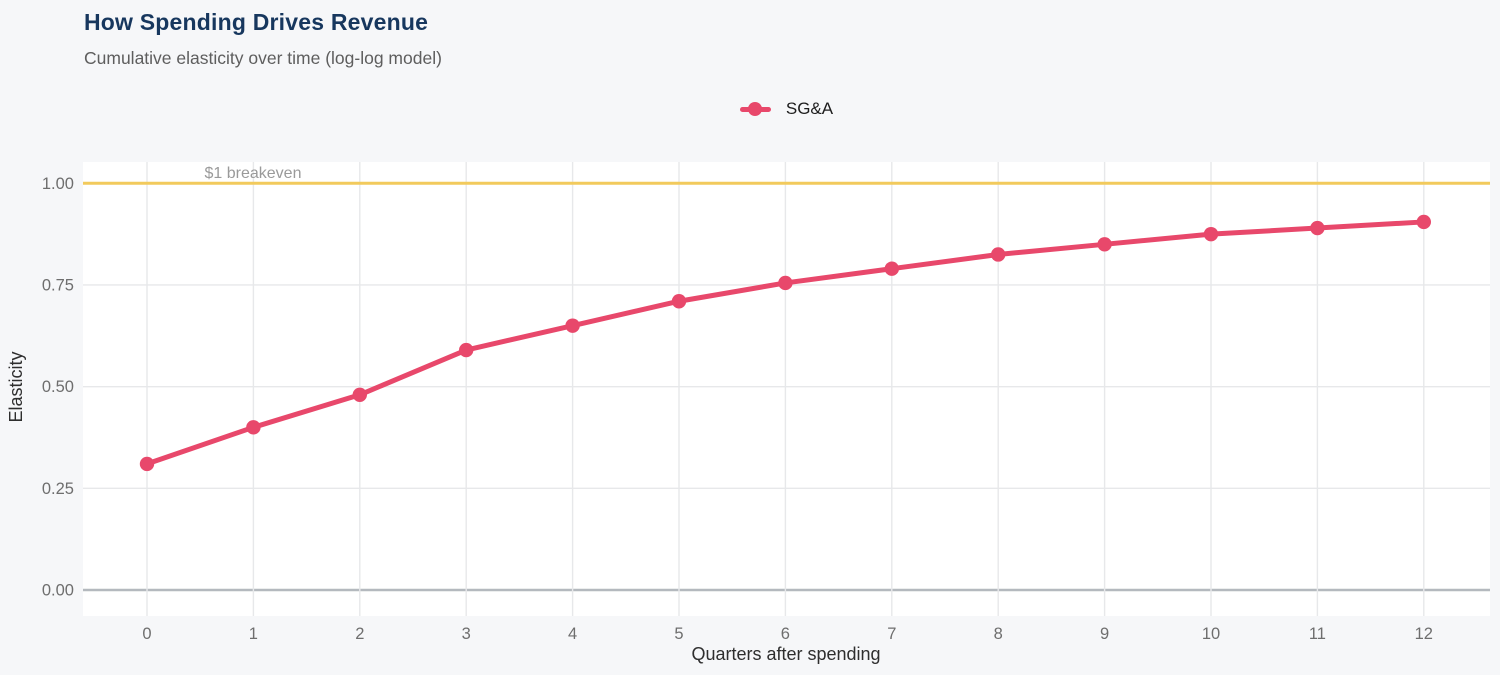  Describe the element at coordinates (1211, 634) in the screenshot. I see `x-tick-label: 10` at that location.